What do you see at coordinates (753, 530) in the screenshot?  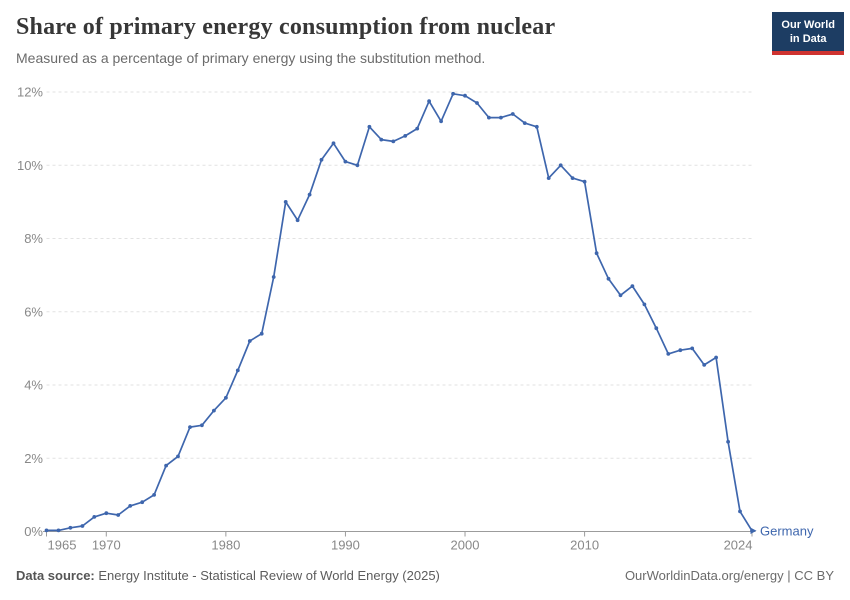 I see `line-end-arrow-icon` at bounding box center [753, 530].